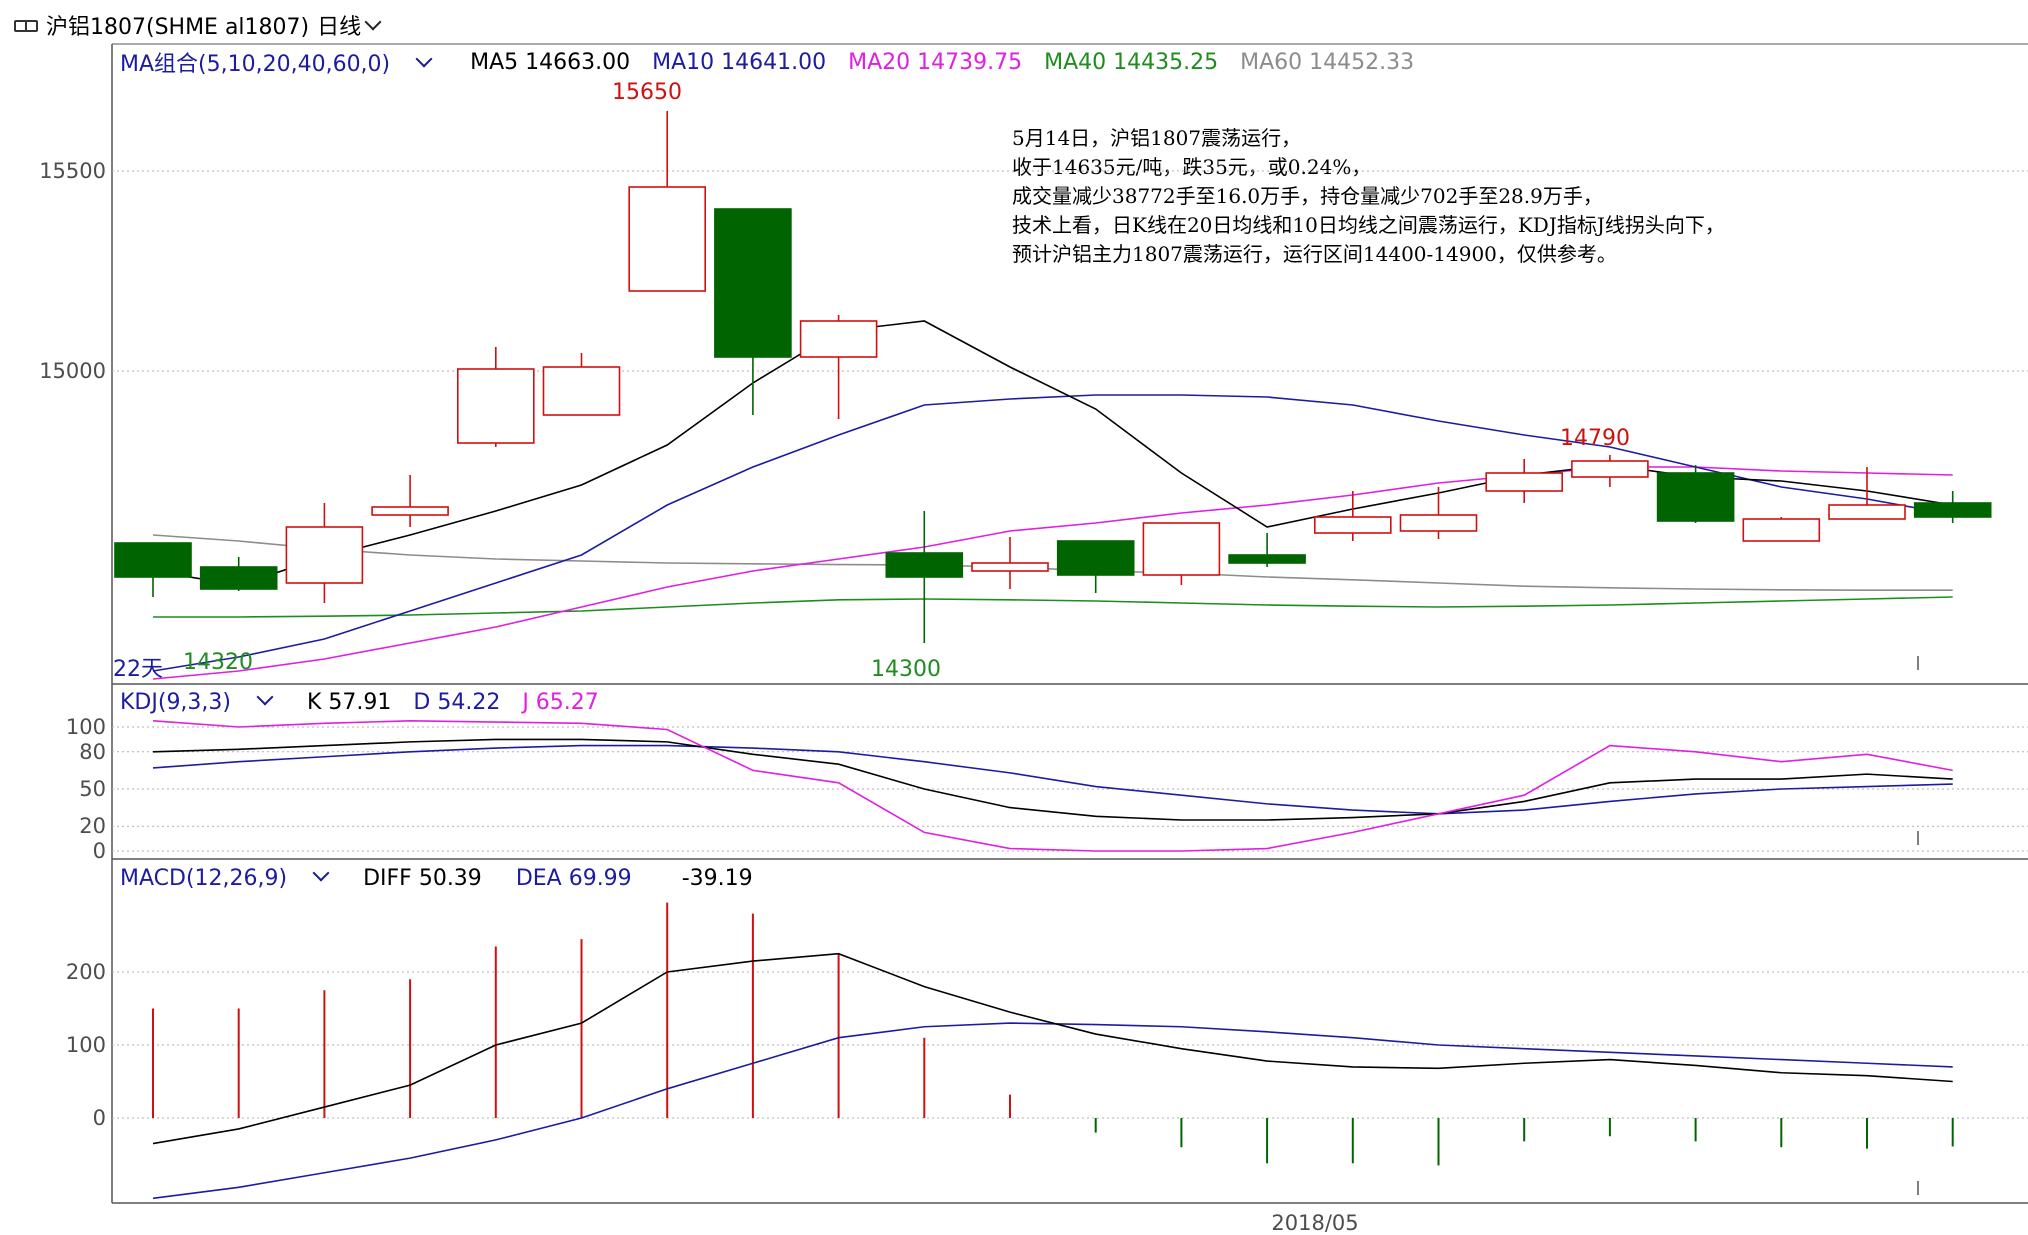  I want to click on kdj-legend: KDJ(9,3,3) K 57.91 D 54.22 J 65.27, so click(370, 701).